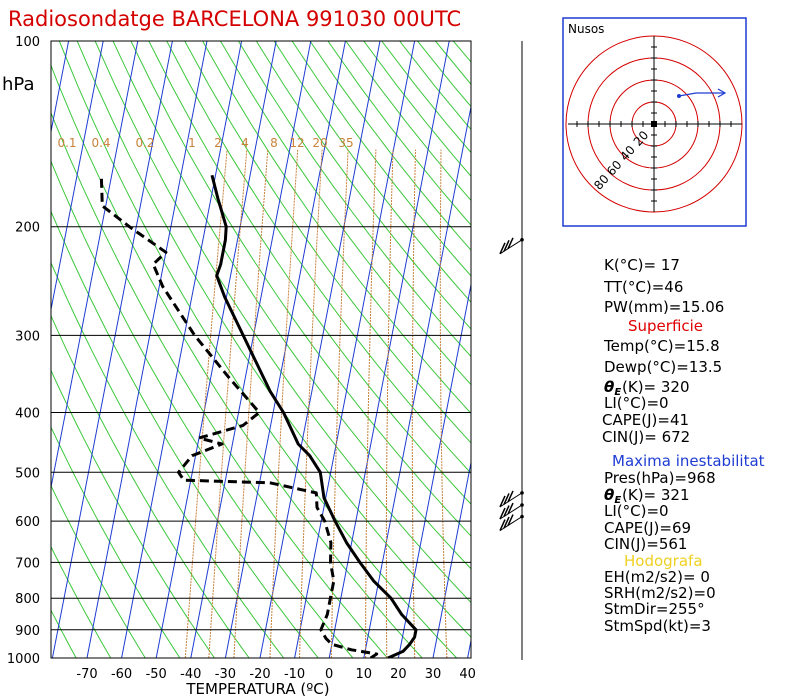 The height and width of the screenshot is (700, 800). Describe the element at coordinates (205, 143) in the screenshot. I see `mixing-ratio-labels: 0.1 0.4 0.2 1 2 4 8 12 20 35` at that location.